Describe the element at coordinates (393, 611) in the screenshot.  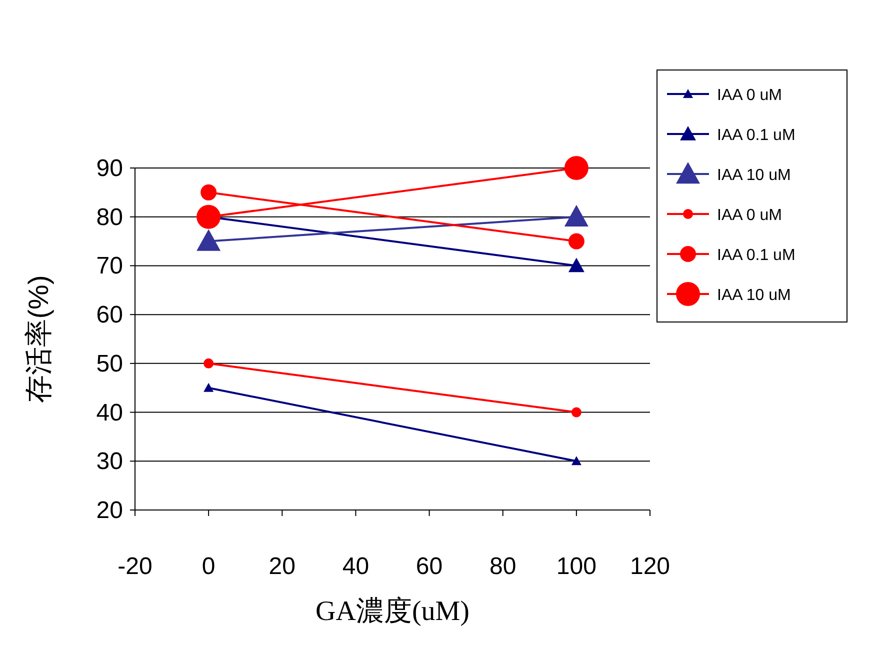
I see `x-axis-title: GA濃度(uM)` at that location.